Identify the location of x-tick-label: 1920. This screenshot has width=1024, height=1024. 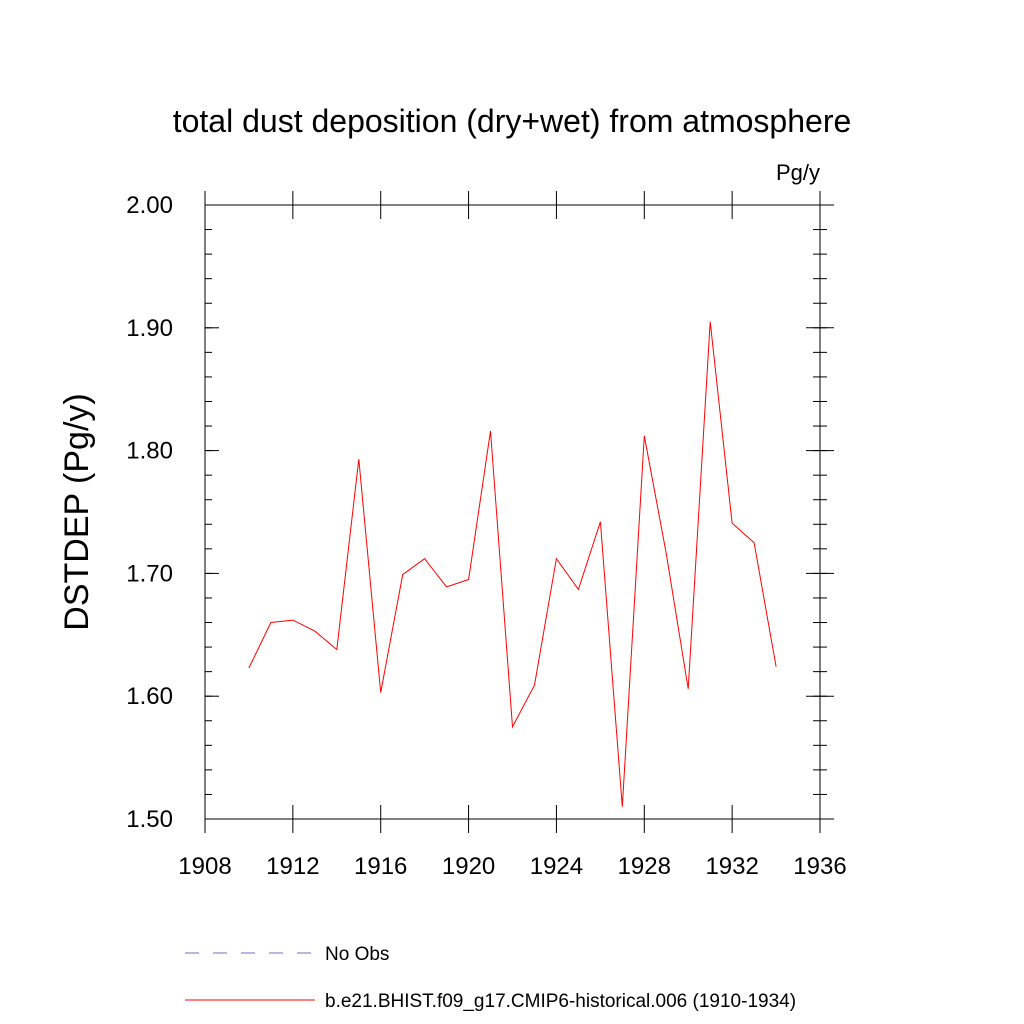
(468, 866).